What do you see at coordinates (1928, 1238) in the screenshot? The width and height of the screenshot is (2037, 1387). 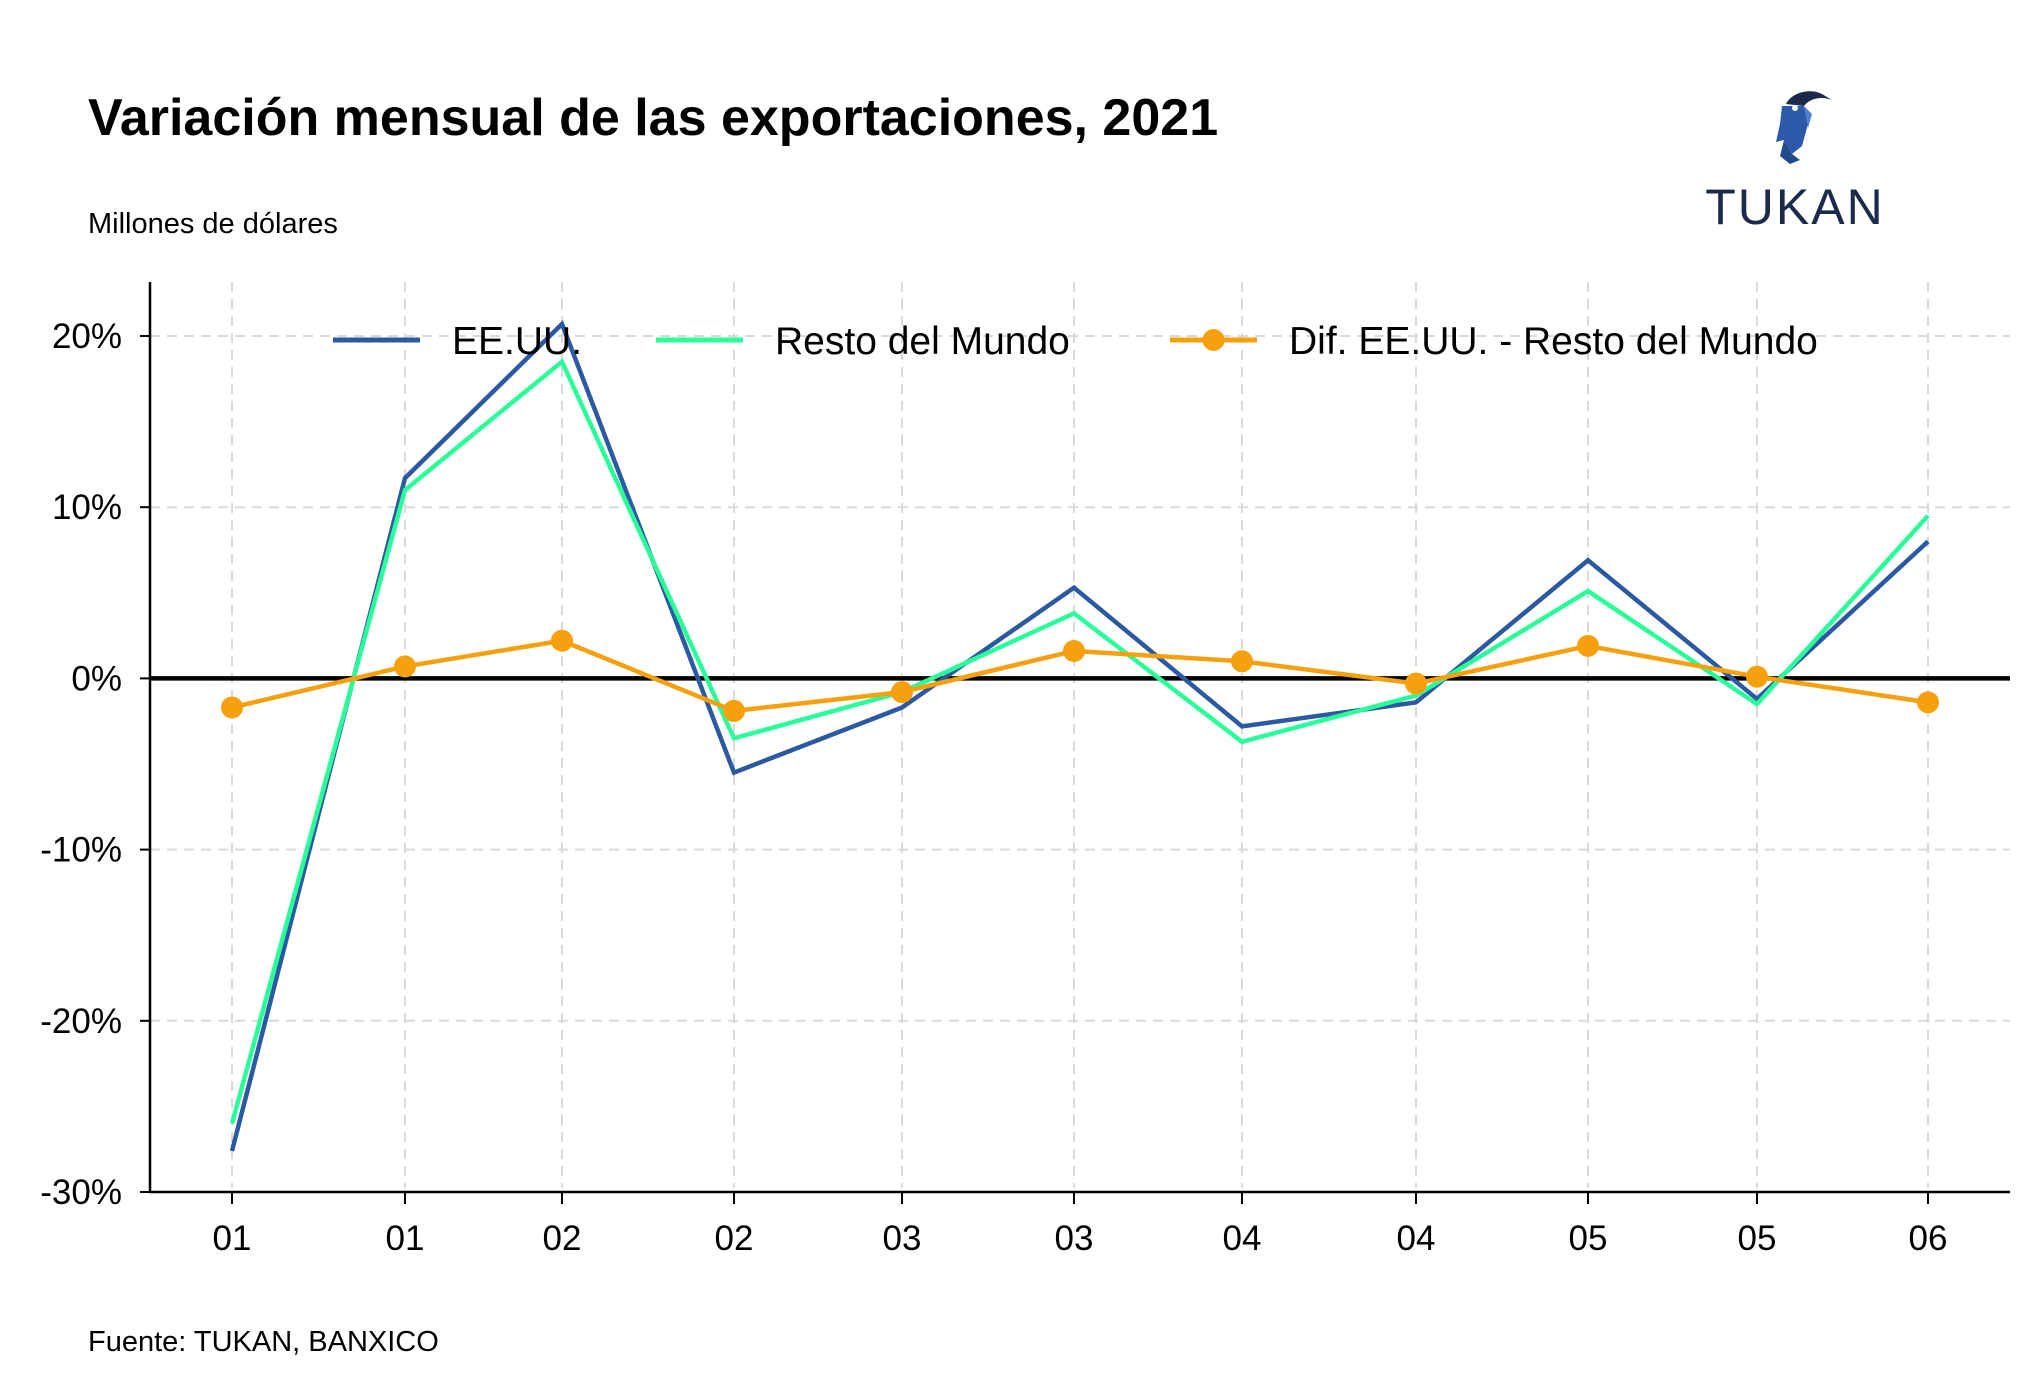 I see `x-tick-label: 06` at bounding box center [1928, 1238].